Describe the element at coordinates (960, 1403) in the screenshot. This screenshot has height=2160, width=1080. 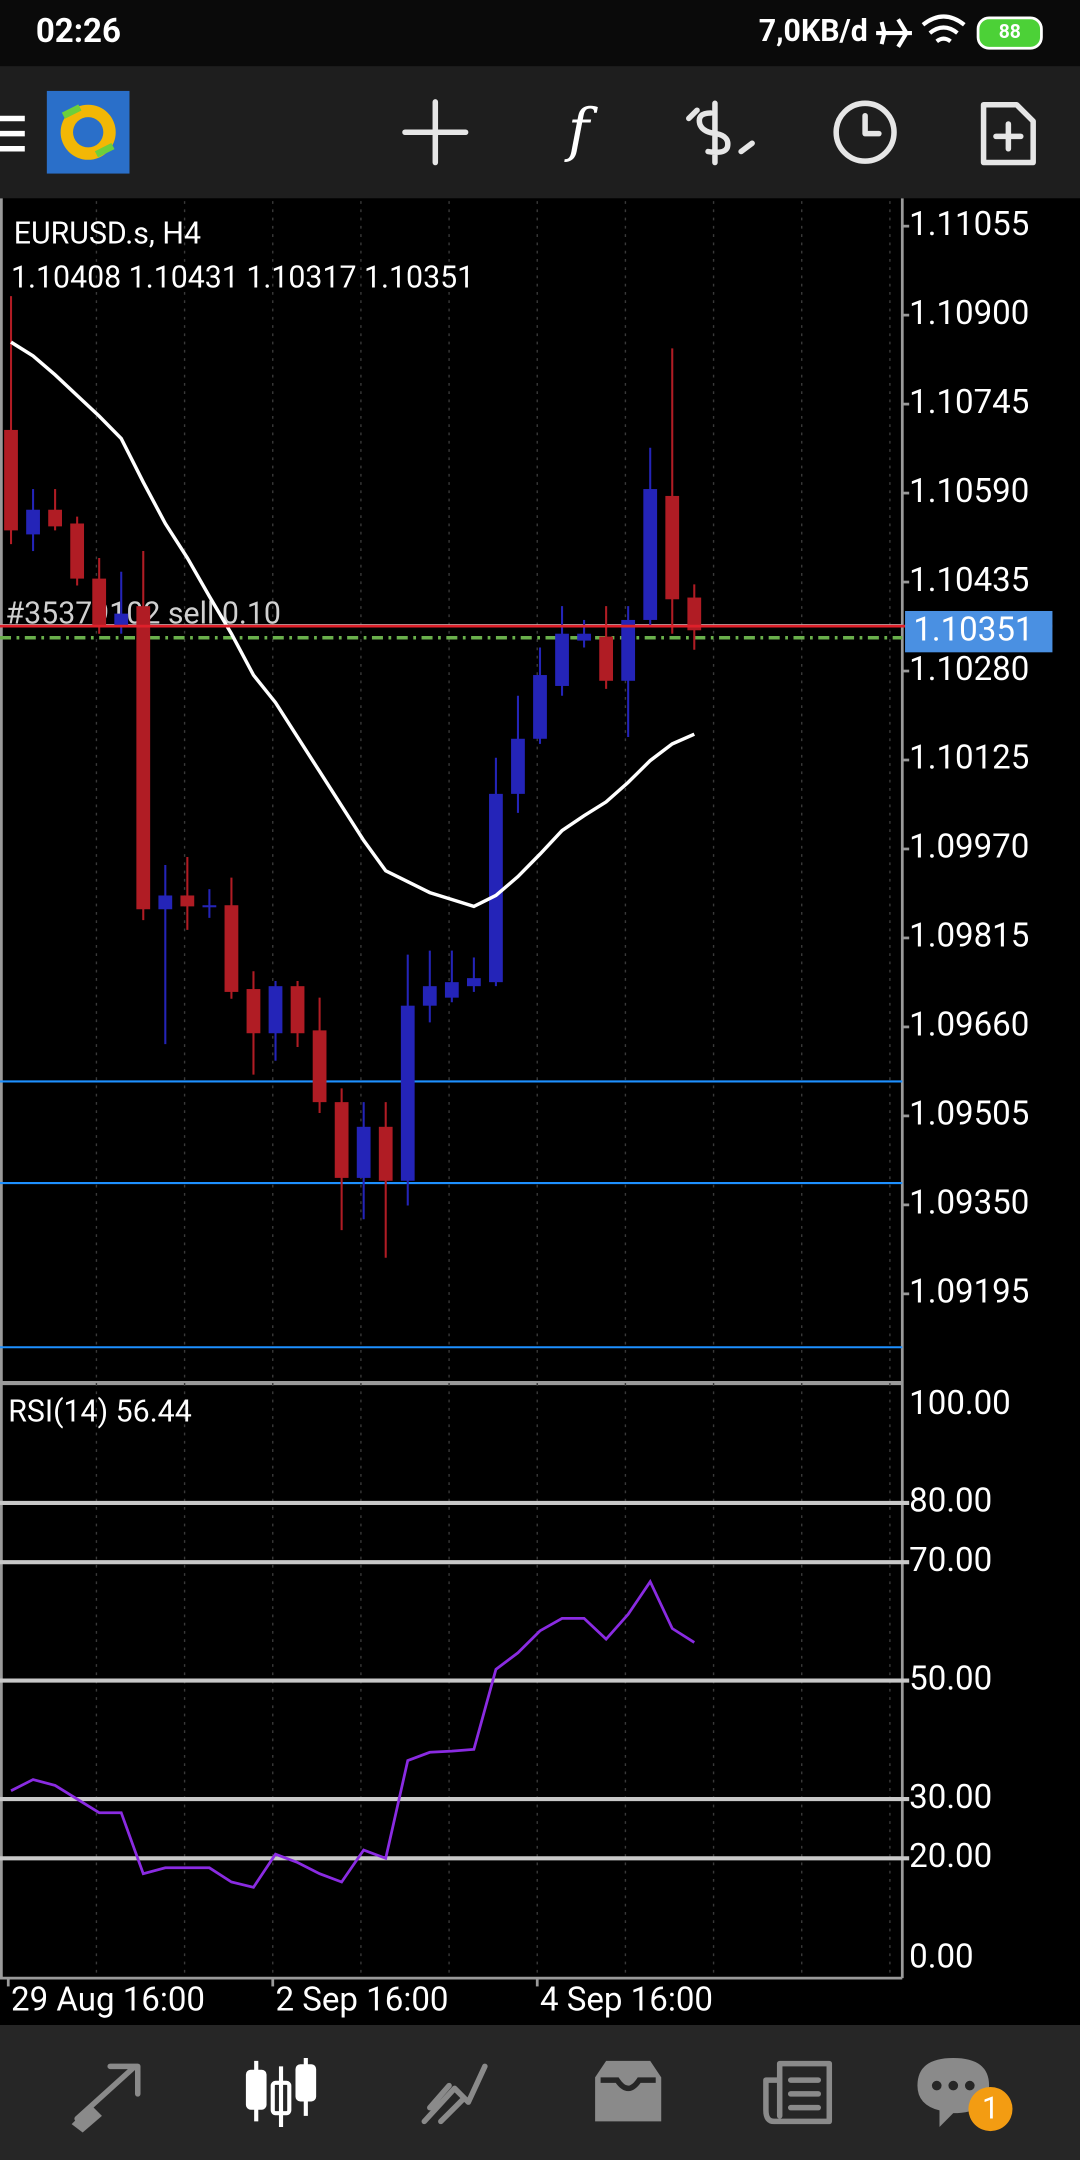
I see `y-tick-label: 100.00` at that location.